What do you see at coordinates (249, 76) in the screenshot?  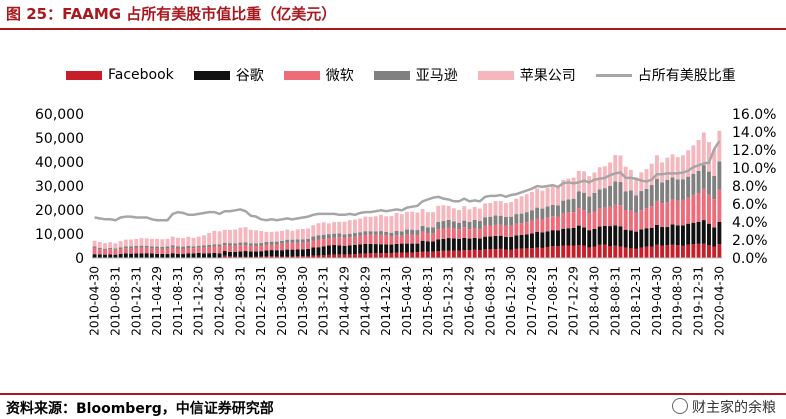 I see `legend-label-google: 谷歌` at bounding box center [249, 76].